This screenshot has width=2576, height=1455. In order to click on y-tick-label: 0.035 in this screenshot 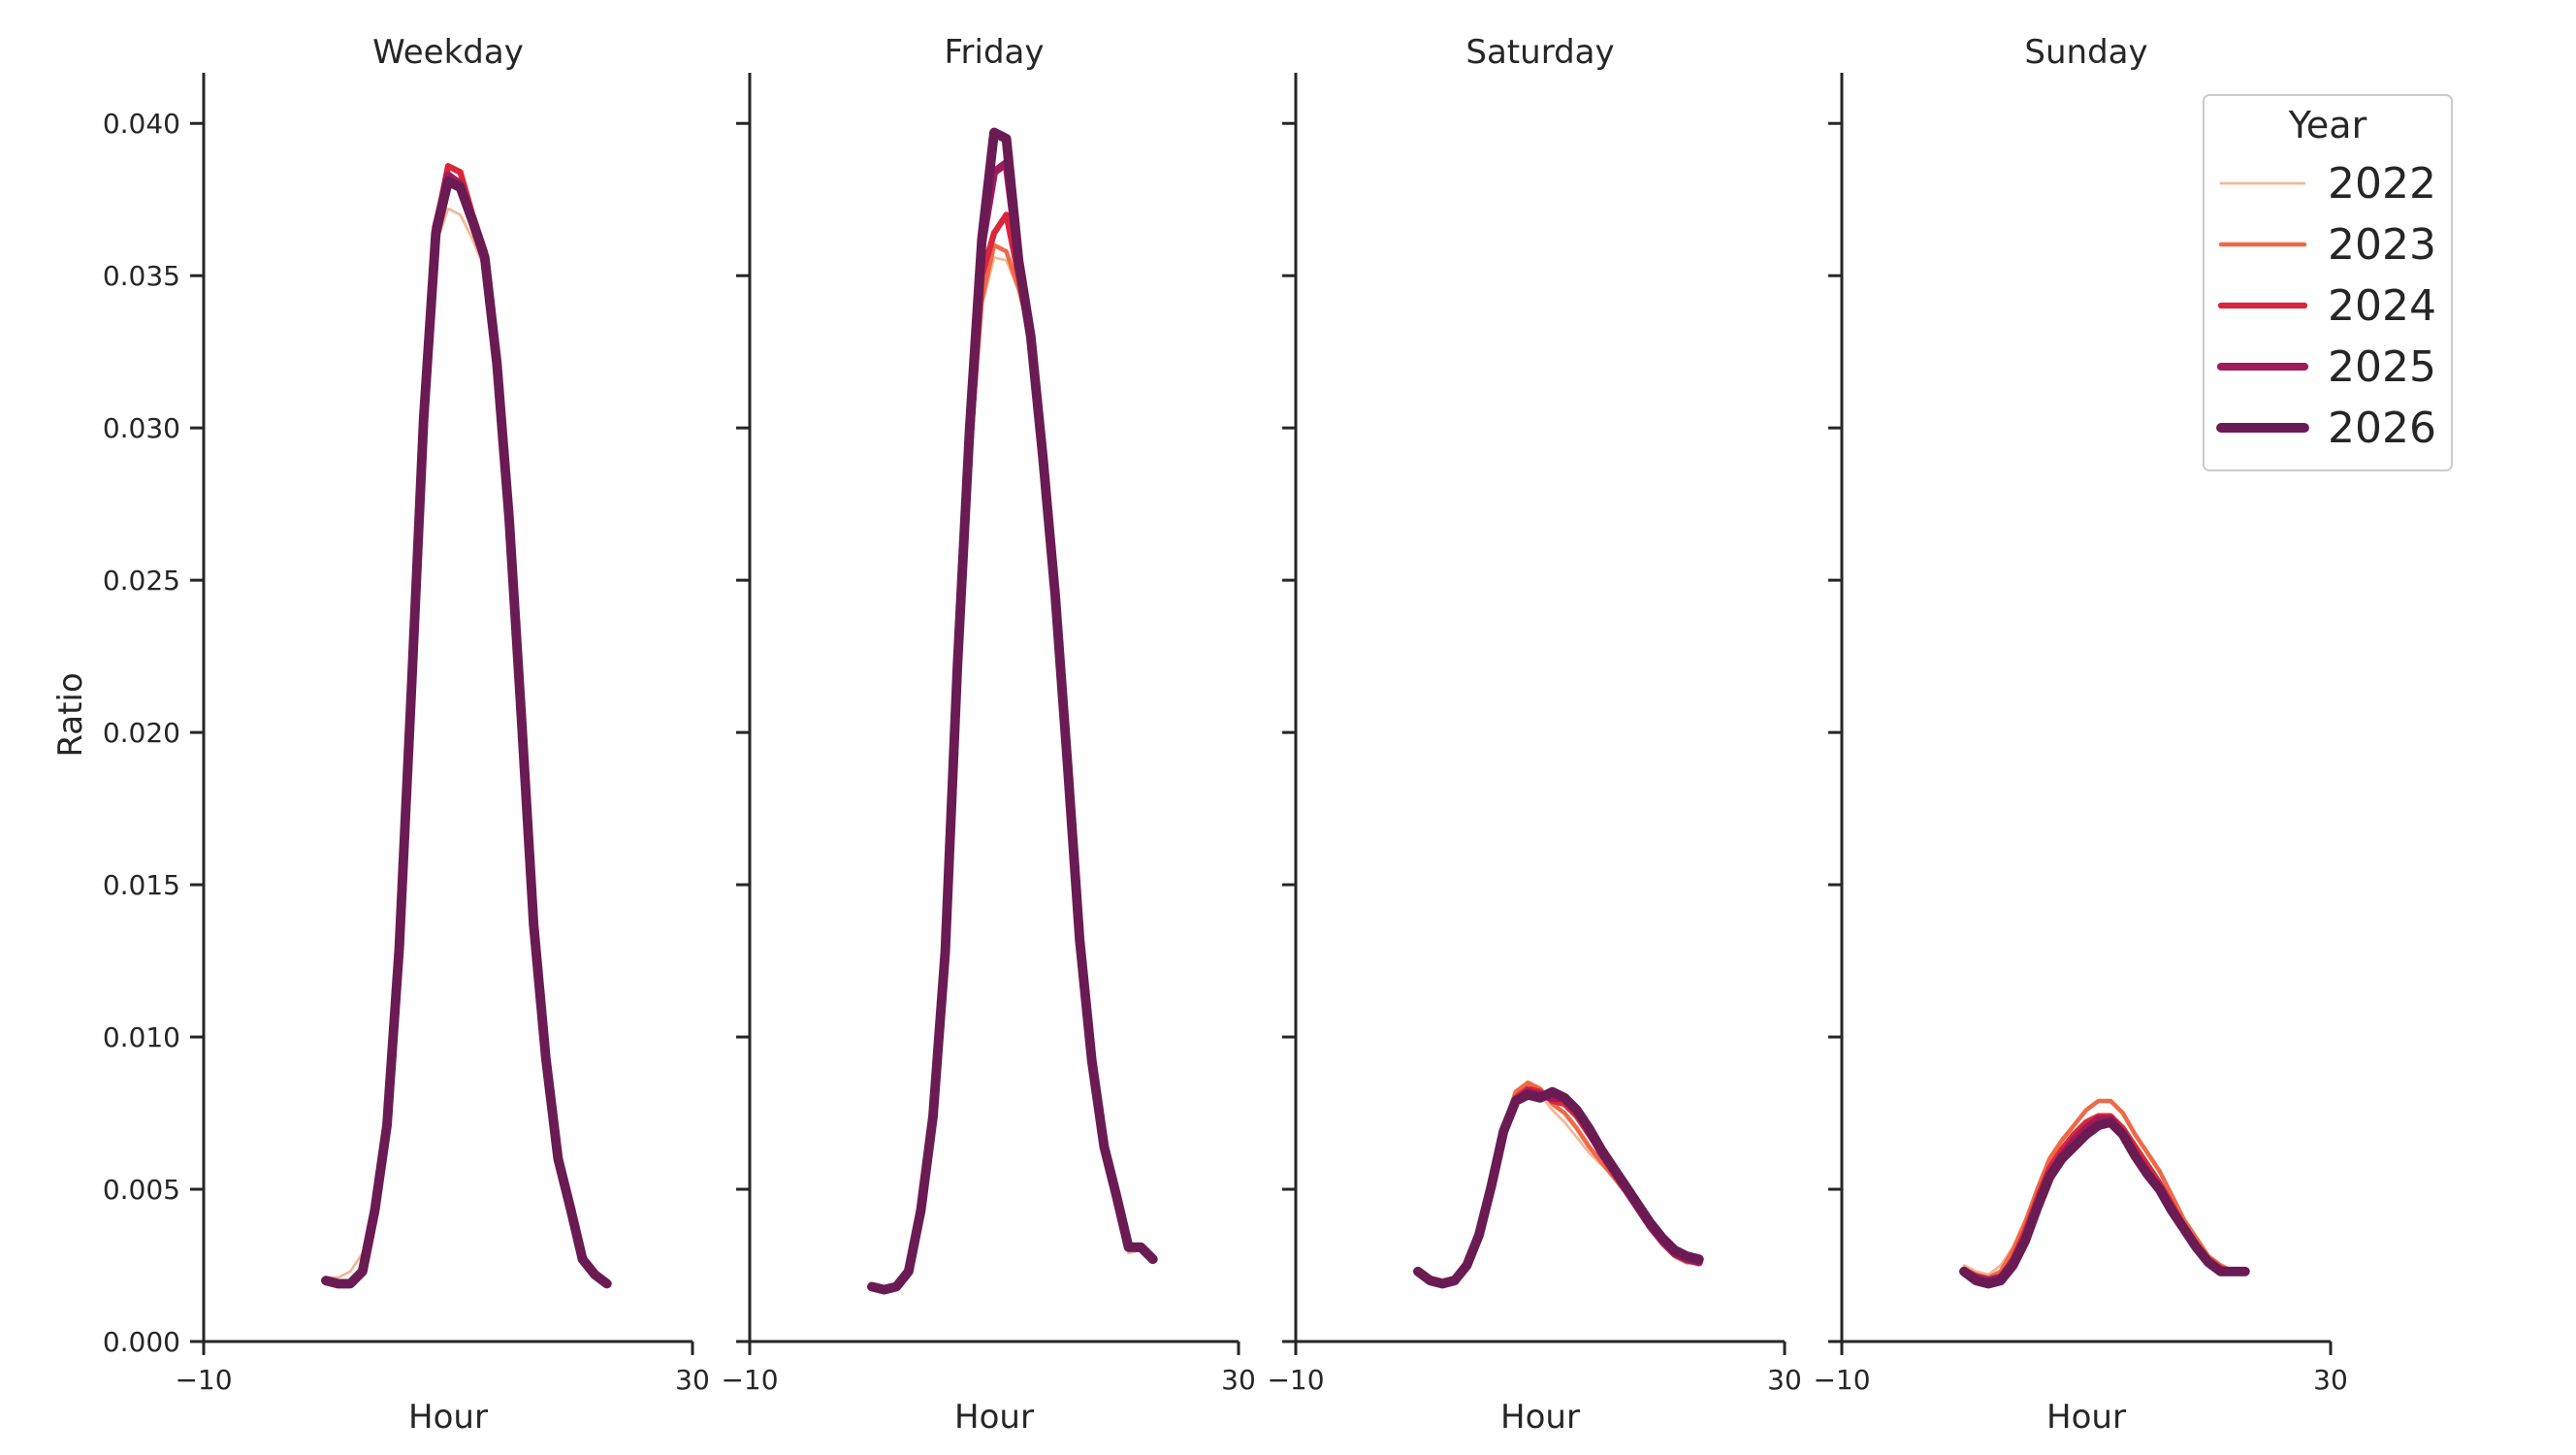, I will do `click(141, 276)`.